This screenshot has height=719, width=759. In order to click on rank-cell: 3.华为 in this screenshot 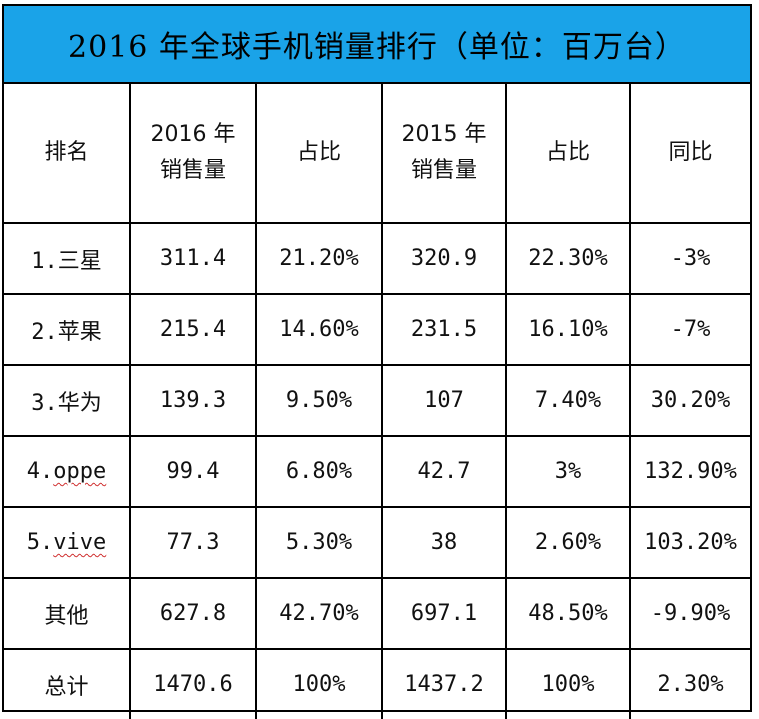, I will do `click(67, 400)`.